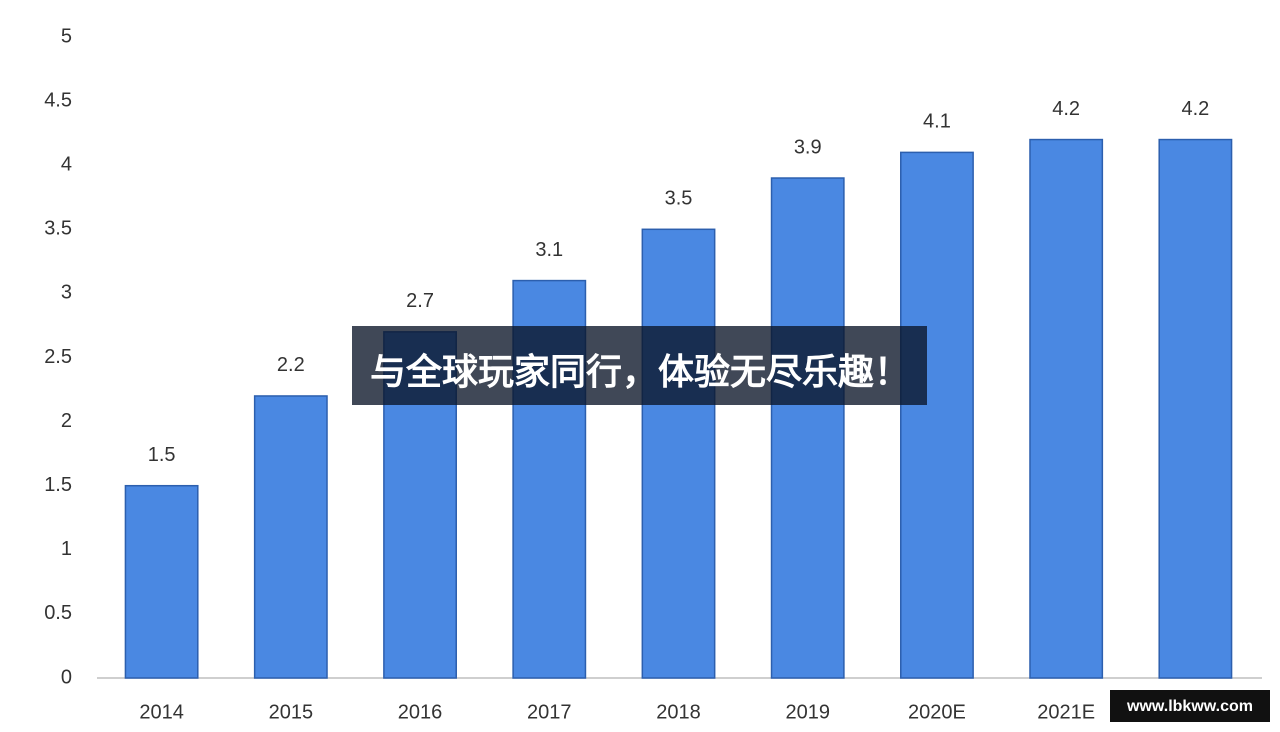 The height and width of the screenshot is (732, 1280). What do you see at coordinates (66, 293) in the screenshot?
I see `y-tick-label: 3` at bounding box center [66, 293].